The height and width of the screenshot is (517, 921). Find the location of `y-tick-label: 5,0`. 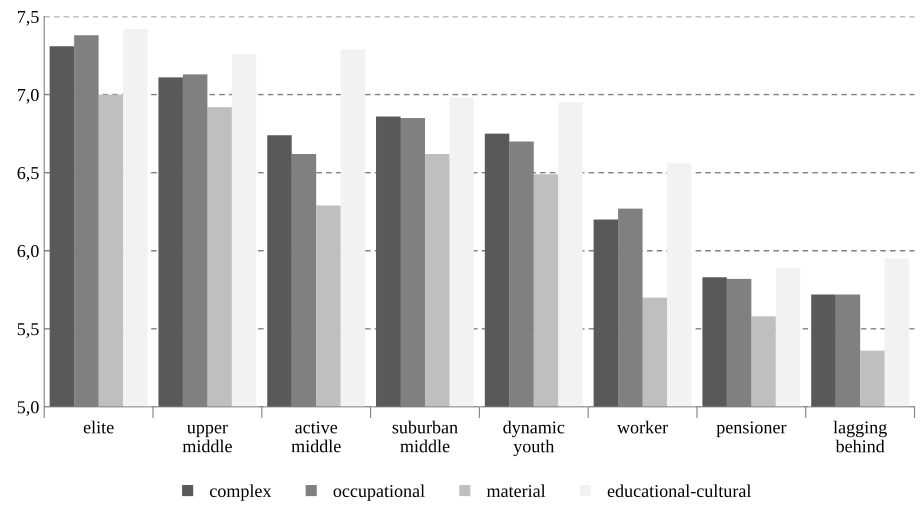

y-tick-label: 5,0 is located at coordinates (28, 408).